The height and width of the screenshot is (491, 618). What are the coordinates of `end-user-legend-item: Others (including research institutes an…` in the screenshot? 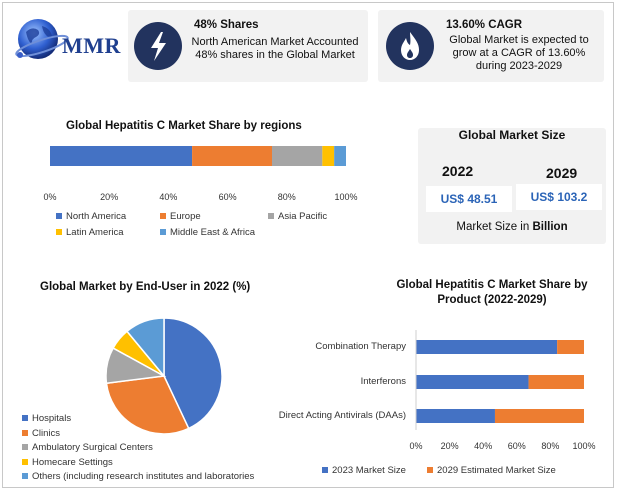 It's located at (138, 476).